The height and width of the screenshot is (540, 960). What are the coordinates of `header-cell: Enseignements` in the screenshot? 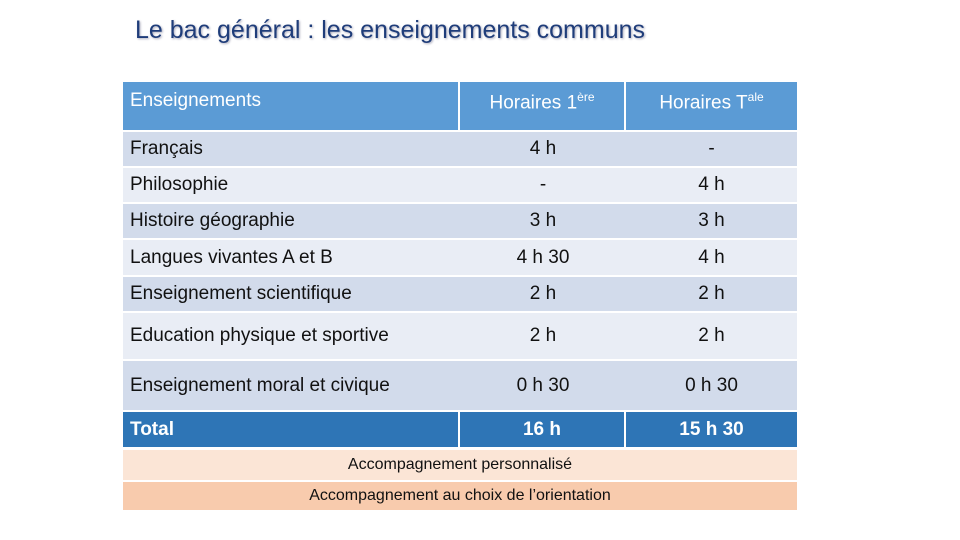 It's located at (290, 106).